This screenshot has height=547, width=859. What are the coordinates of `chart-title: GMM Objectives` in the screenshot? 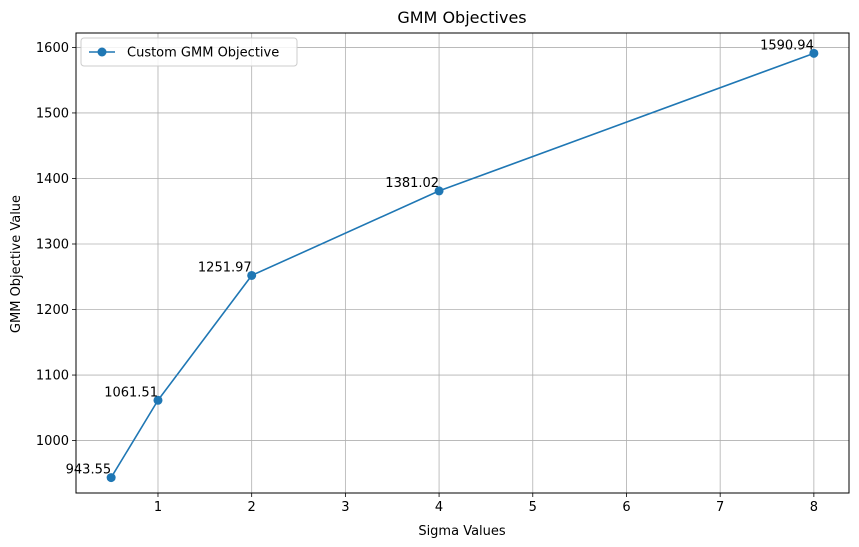 It's located at (461, 17).